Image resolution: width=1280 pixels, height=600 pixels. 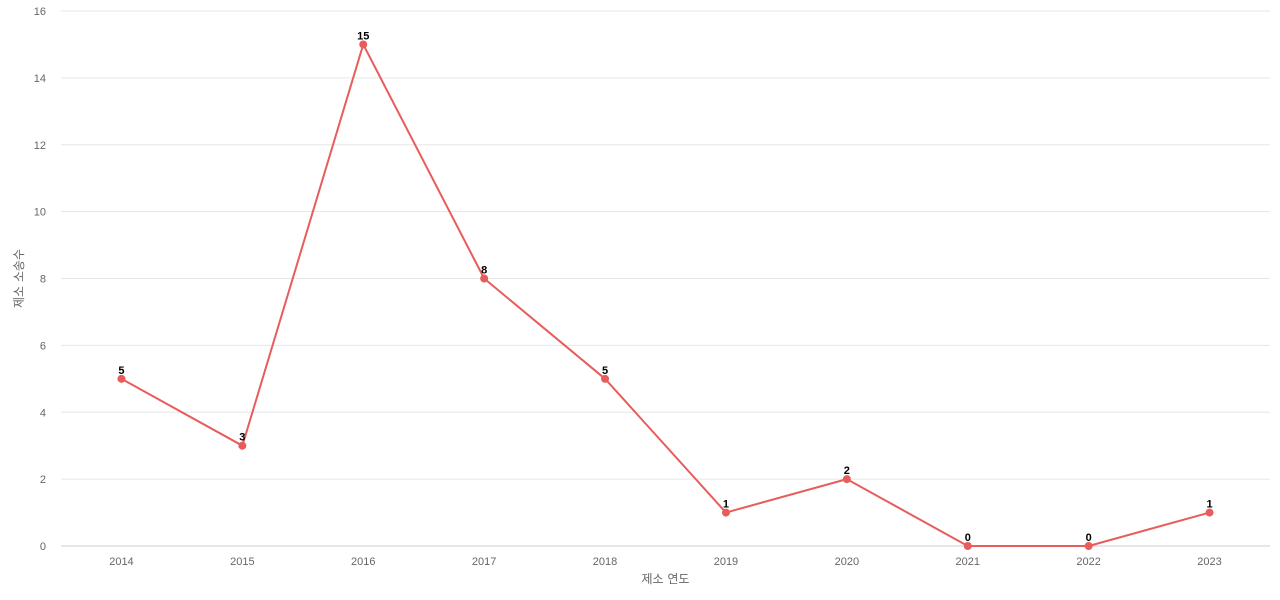 What do you see at coordinates (242, 438) in the screenshot?
I see `data-label: 3` at bounding box center [242, 438].